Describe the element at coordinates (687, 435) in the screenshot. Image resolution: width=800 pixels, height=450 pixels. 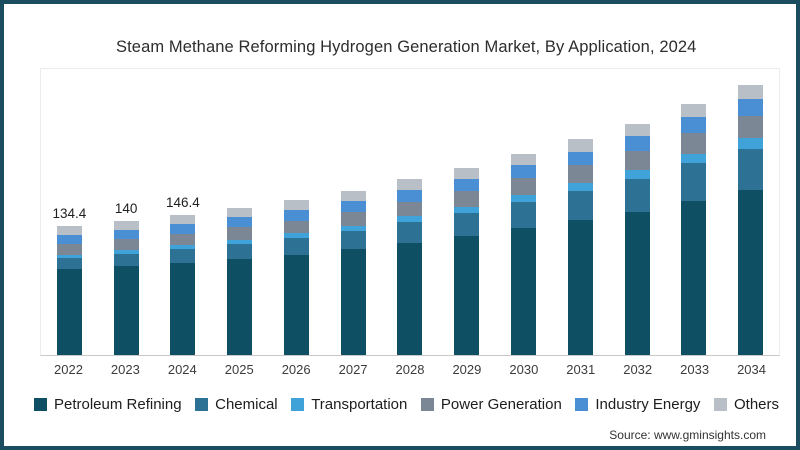
I see `source-text: Source: www.gminsights.com` at that location.